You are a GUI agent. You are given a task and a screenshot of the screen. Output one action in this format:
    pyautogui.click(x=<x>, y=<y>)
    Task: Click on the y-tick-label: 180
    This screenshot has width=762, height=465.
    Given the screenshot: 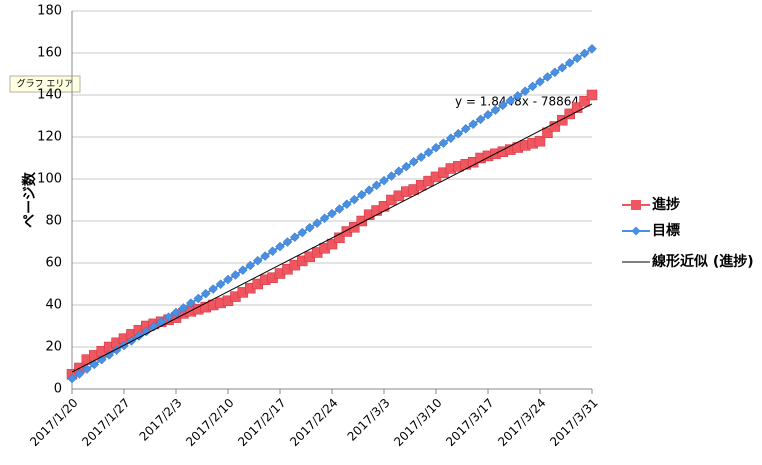 What is the action you would take?
    pyautogui.click(x=49, y=11)
    